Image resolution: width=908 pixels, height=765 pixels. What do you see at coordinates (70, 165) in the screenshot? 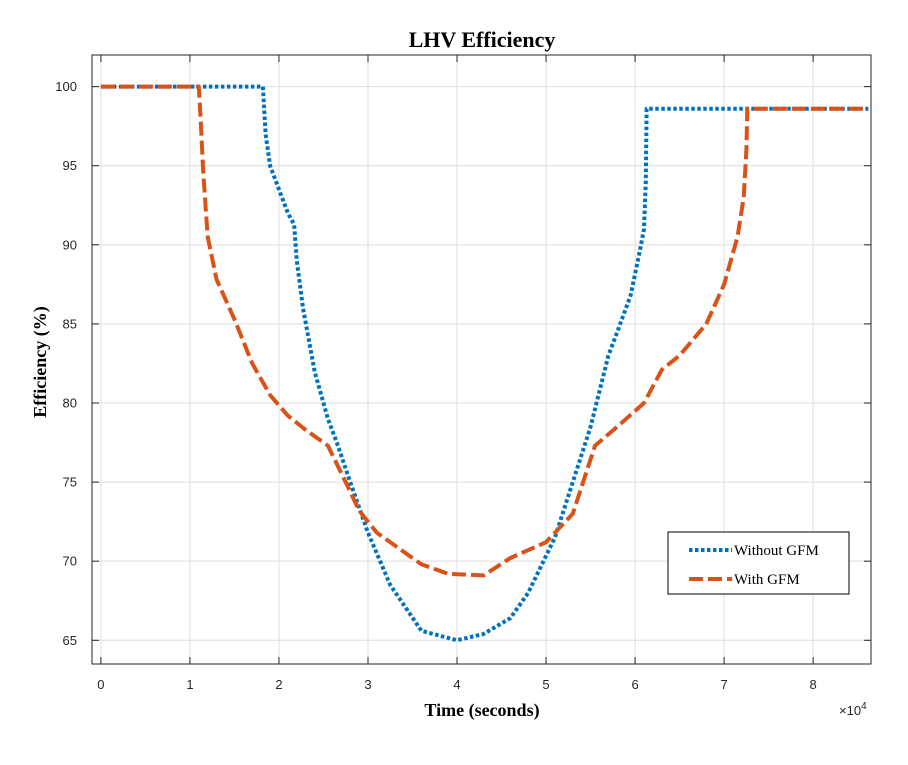
I see `y-tick-label: 95` at bounding box center [70, 165].